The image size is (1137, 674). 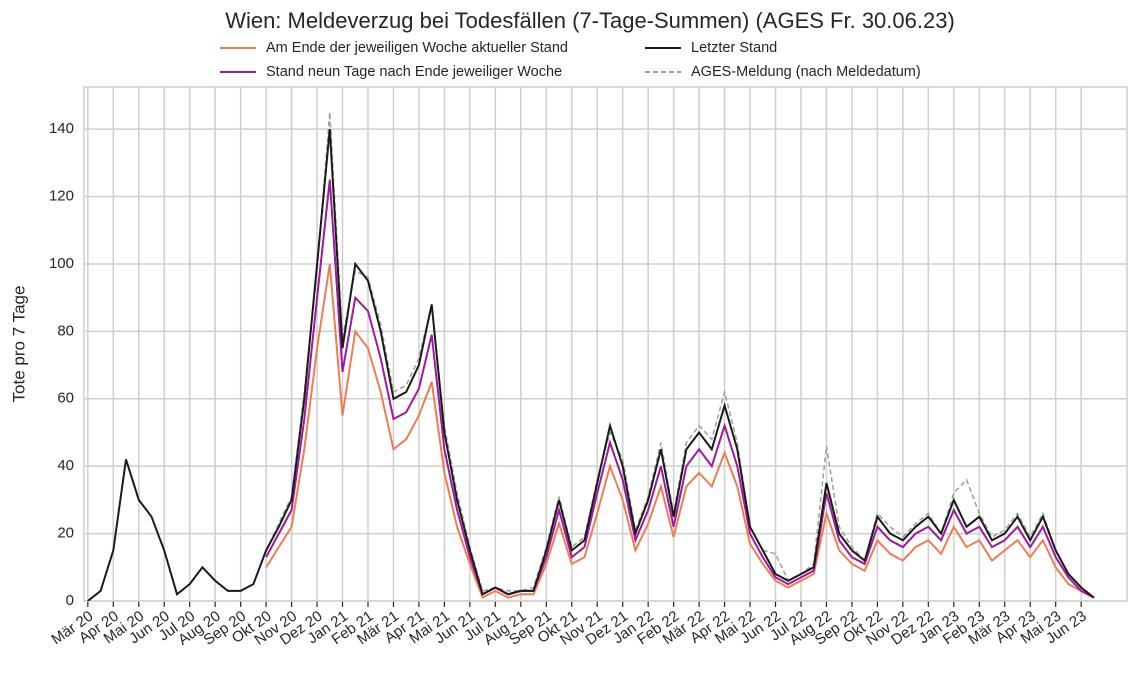 What do you see at coordinates (61, 263) in the screenshot?
I see `y-tick-label: 100` at bounding box center [61, 263].